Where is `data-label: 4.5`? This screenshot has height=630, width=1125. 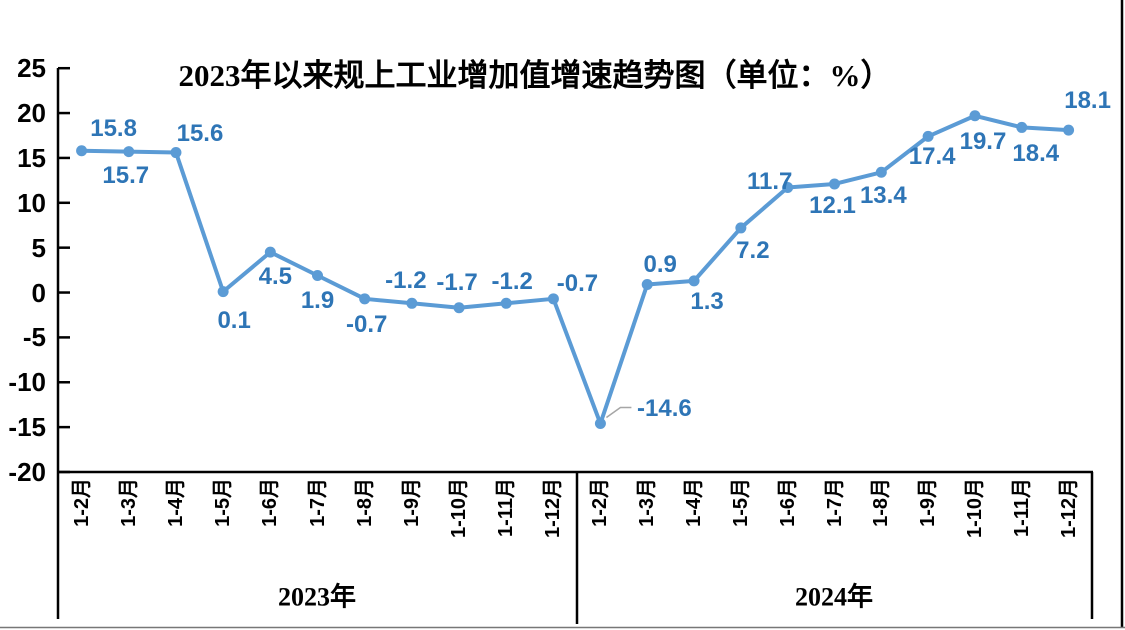
data-label: 4.5 is located at coordinates (275, 277).